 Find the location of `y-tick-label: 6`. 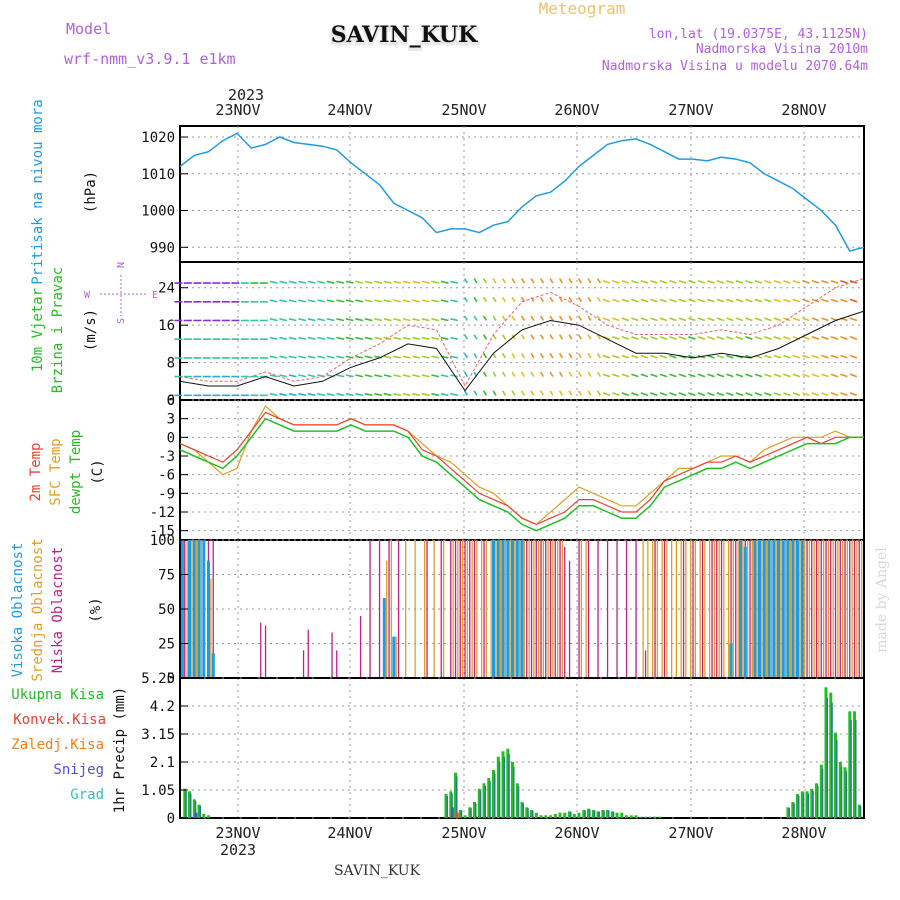

y-tick-label: 6 is located at coordinates (171, 401).